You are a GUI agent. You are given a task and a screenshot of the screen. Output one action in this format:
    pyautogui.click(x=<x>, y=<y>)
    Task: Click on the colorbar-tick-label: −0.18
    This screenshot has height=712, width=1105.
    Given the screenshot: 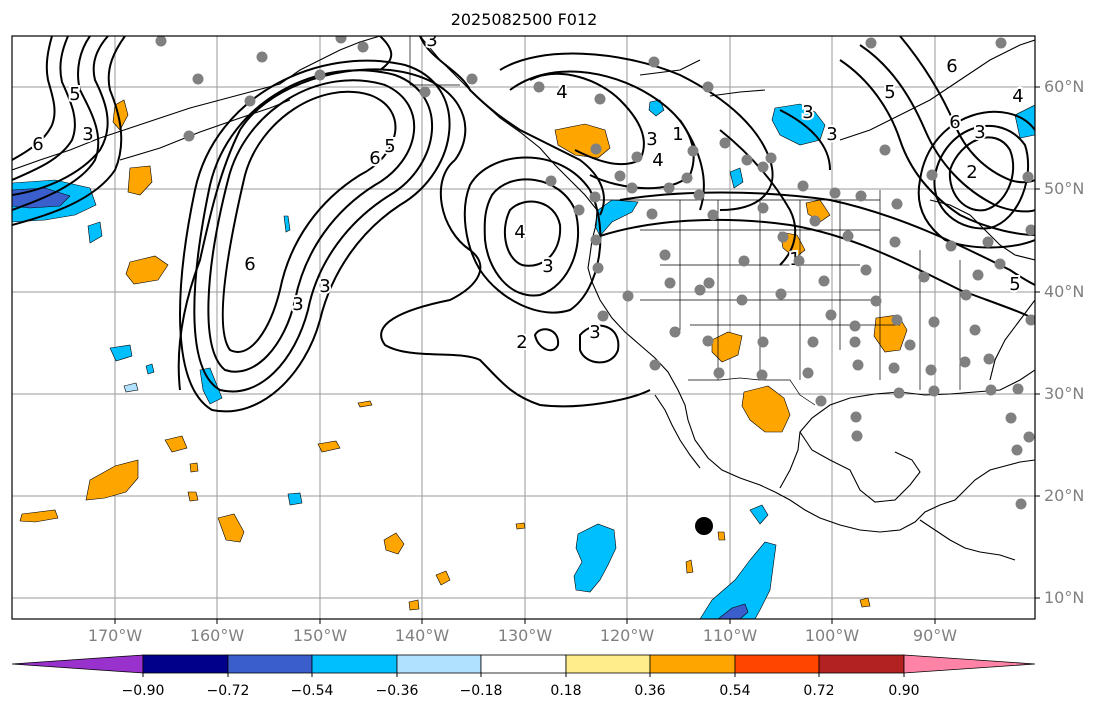 What is the action you would take?
    pyautogui.click(x=481, y=691)
    